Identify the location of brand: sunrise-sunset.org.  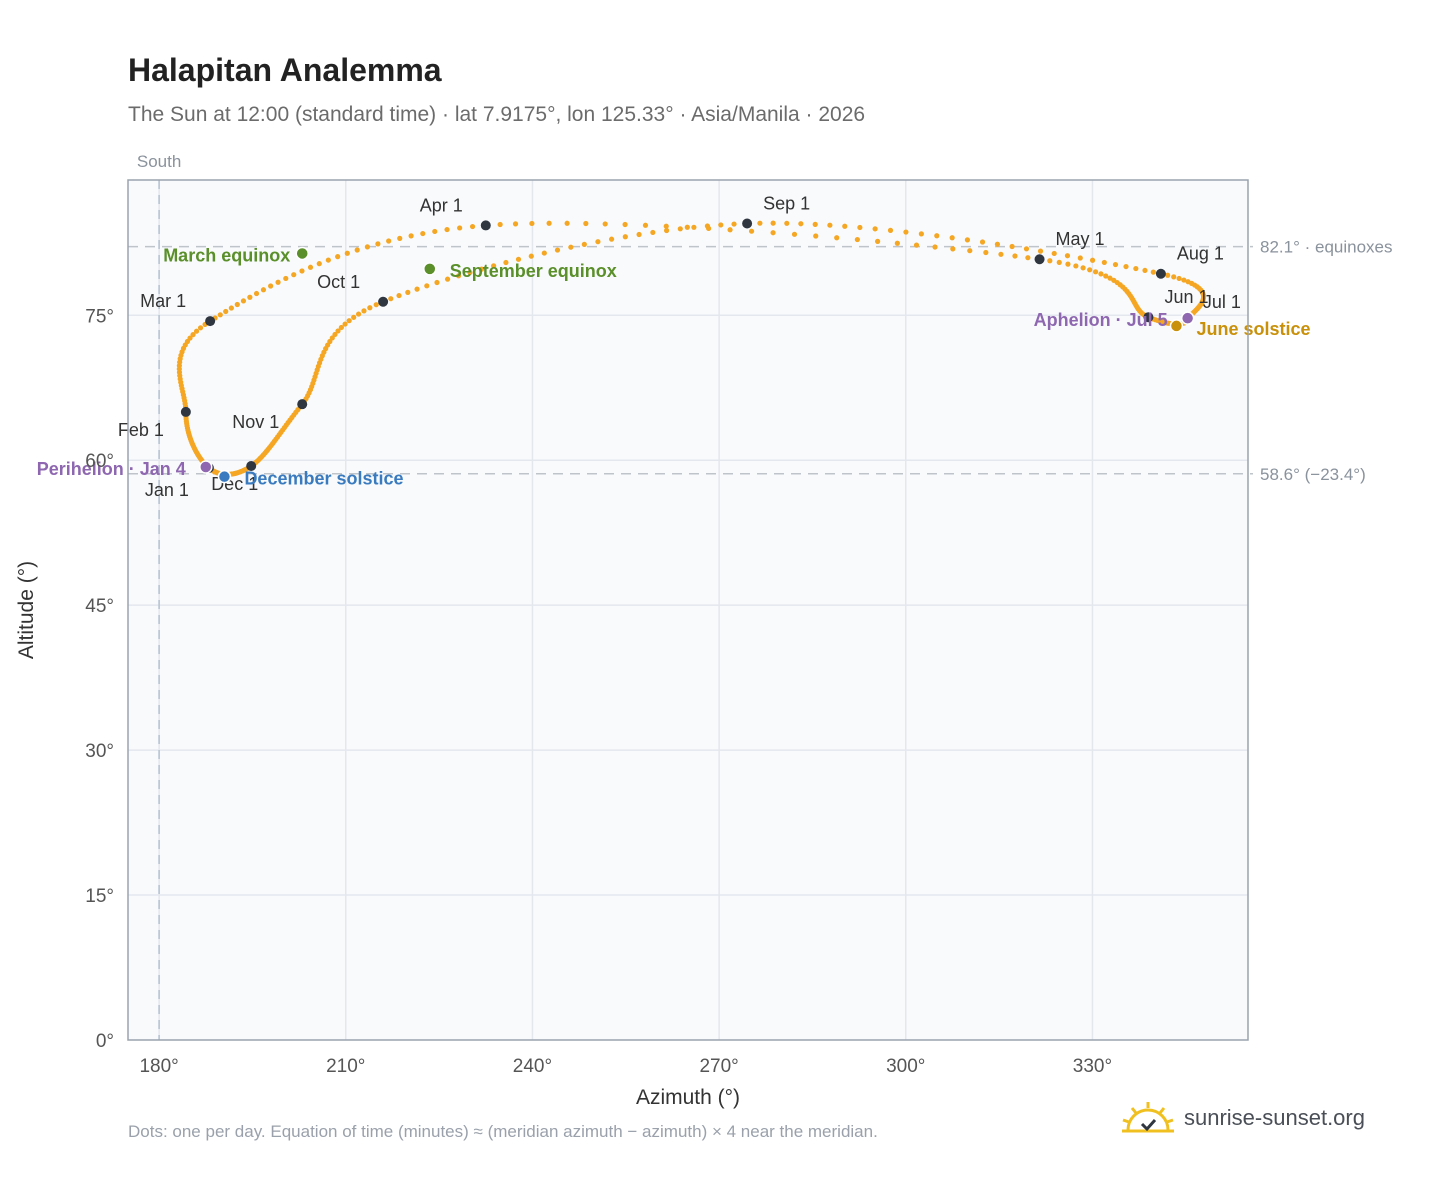
(1242, 1118).